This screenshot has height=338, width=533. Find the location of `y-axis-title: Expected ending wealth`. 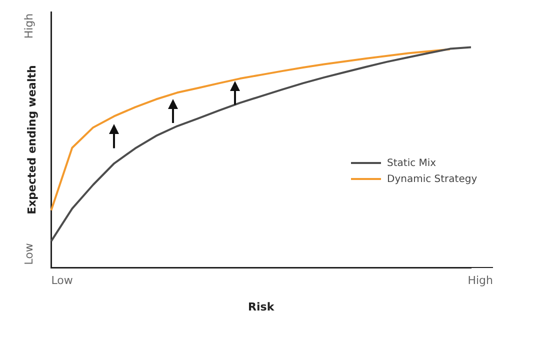

y-axis-title: Expected ending wealth is located at coordinates (31, 139).